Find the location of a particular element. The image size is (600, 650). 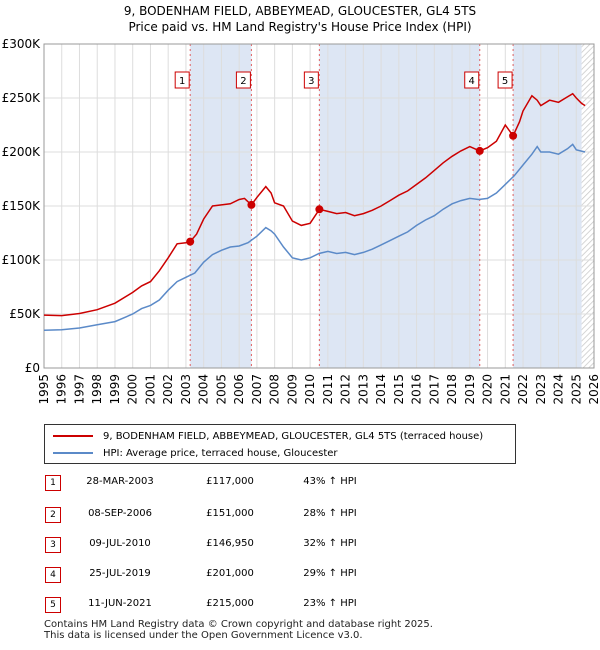

x-tick-label: 2013 is located at coordinates (363, 389).